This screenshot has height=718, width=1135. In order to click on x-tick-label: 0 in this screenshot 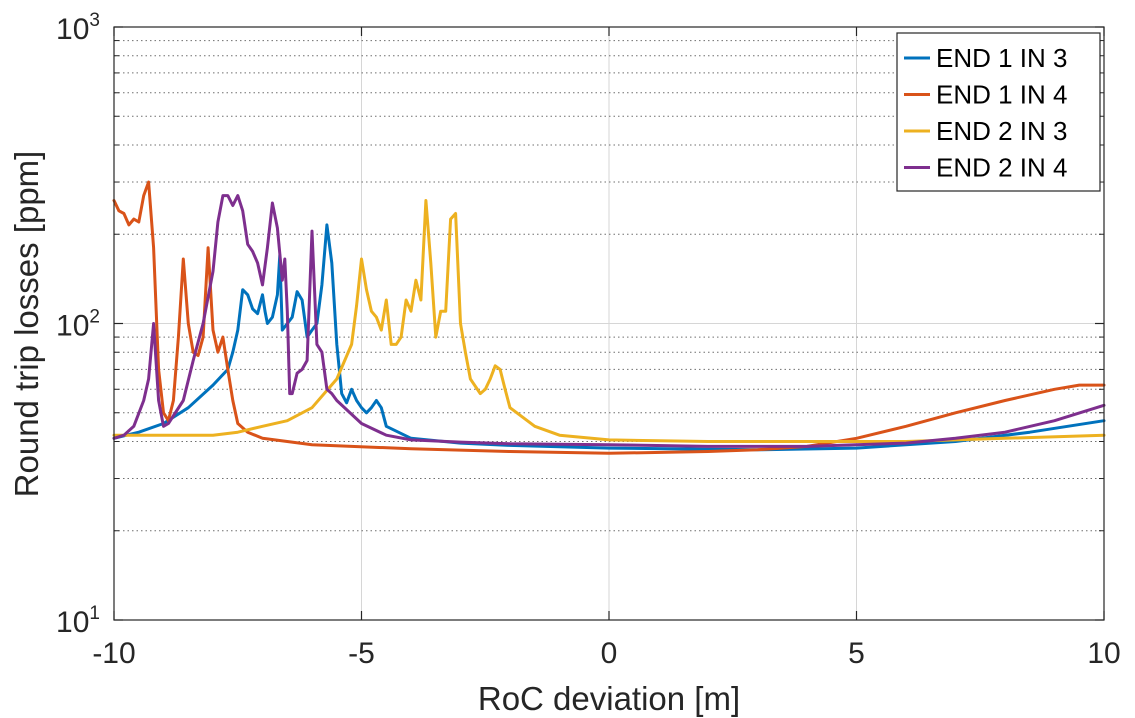, I will do `click(609, 653)`.